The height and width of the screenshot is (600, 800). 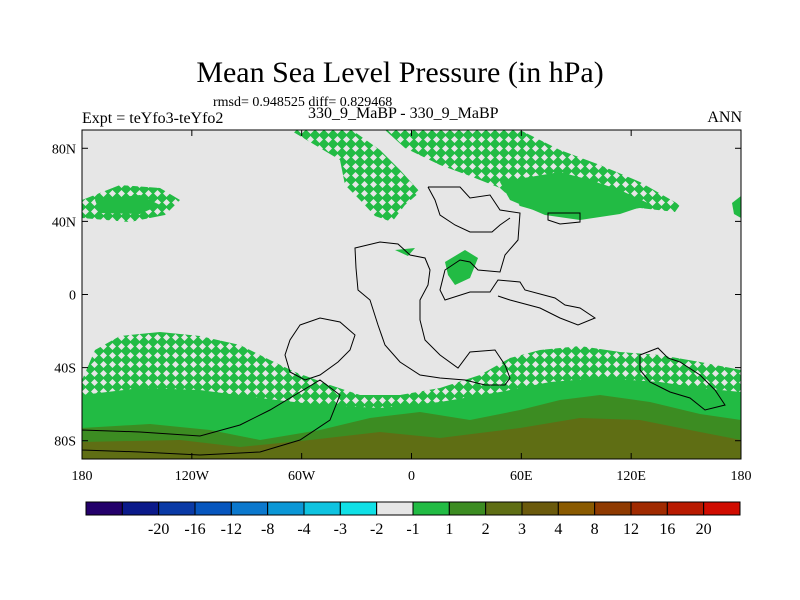 I want to click on colorbar-label: -16, so click(x=194, y=529).